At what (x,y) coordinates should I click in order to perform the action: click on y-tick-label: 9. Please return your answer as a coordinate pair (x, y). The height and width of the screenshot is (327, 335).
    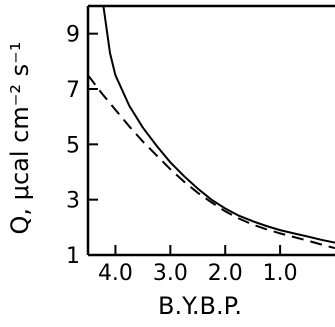
    Looking at the image, I should click on (73, 35).